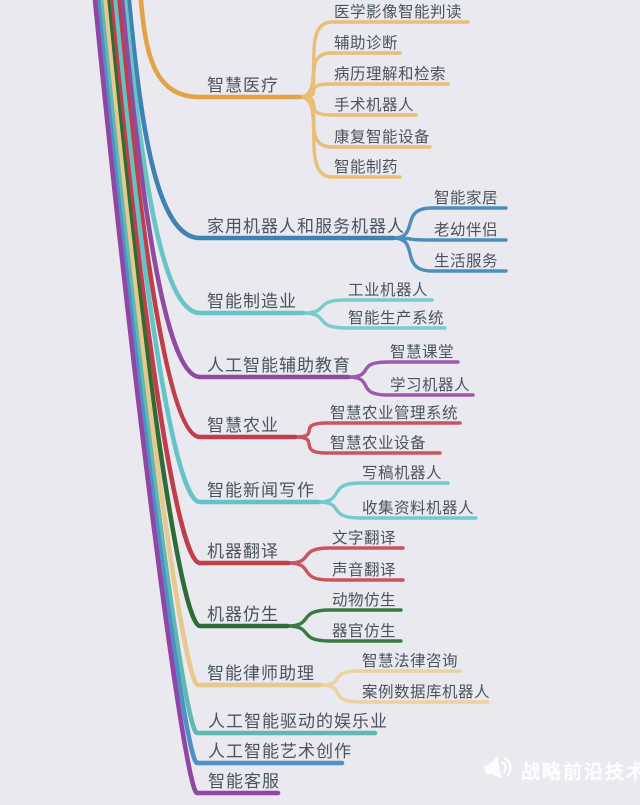  I want to click on watermark: 战略前沿技术, so click(561, 770).